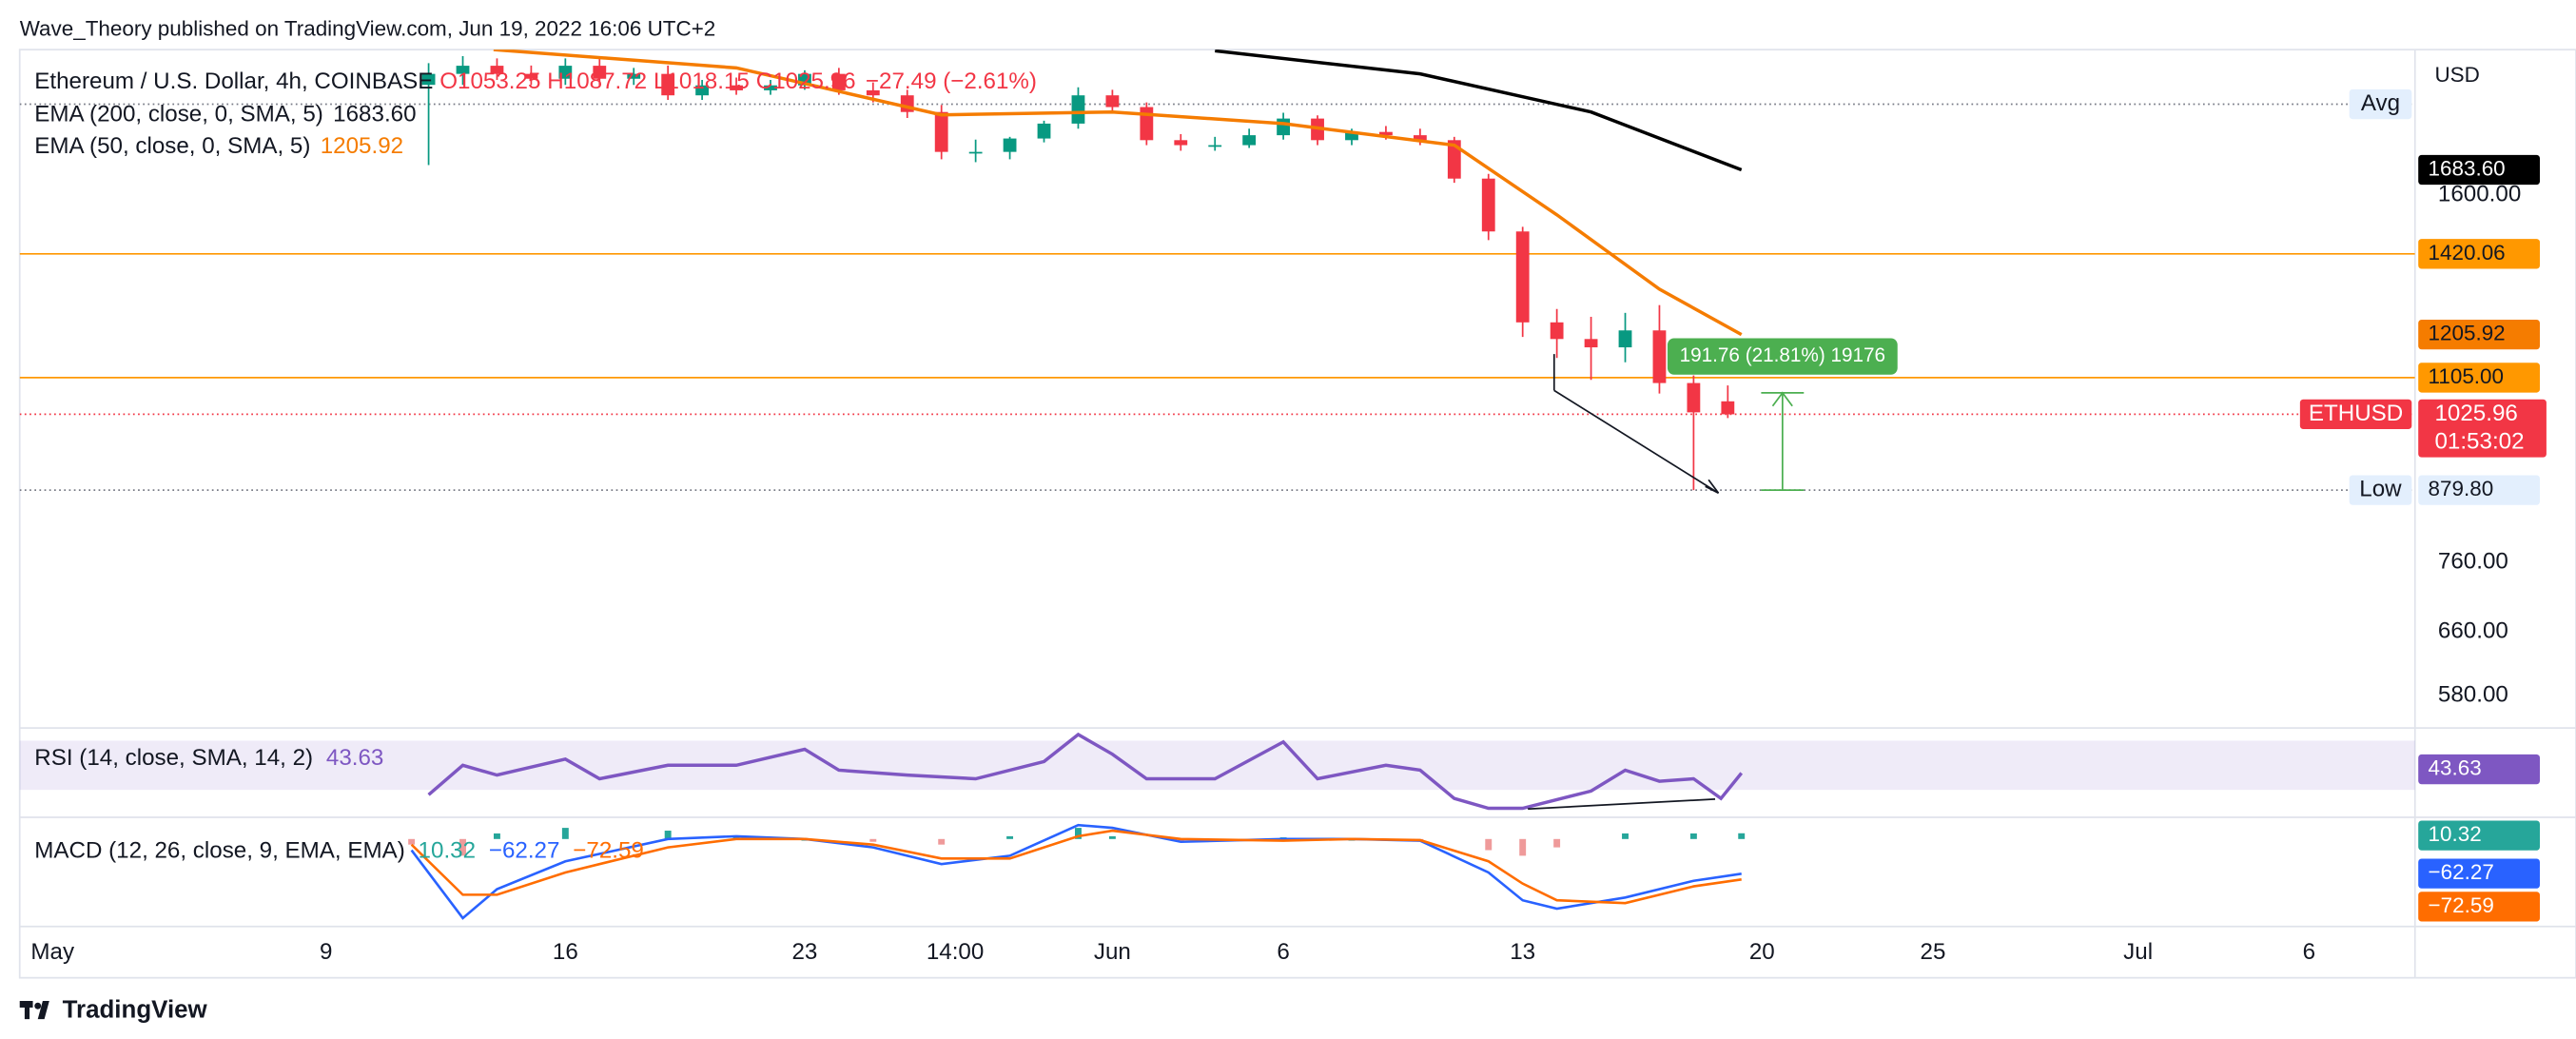 The height and width of the screenshot is (1039, 2576). I want to click on currency: USD, so click(2457, 75).